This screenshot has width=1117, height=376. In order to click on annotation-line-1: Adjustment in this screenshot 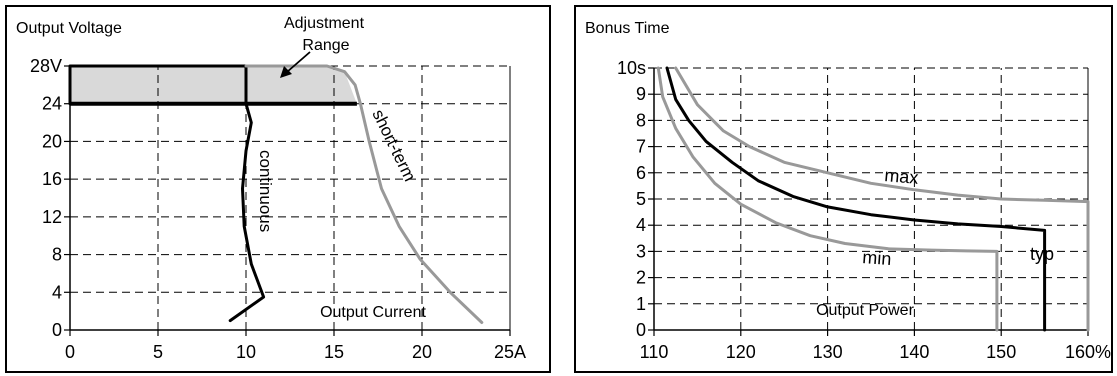, I will do `click(324, 23)`.